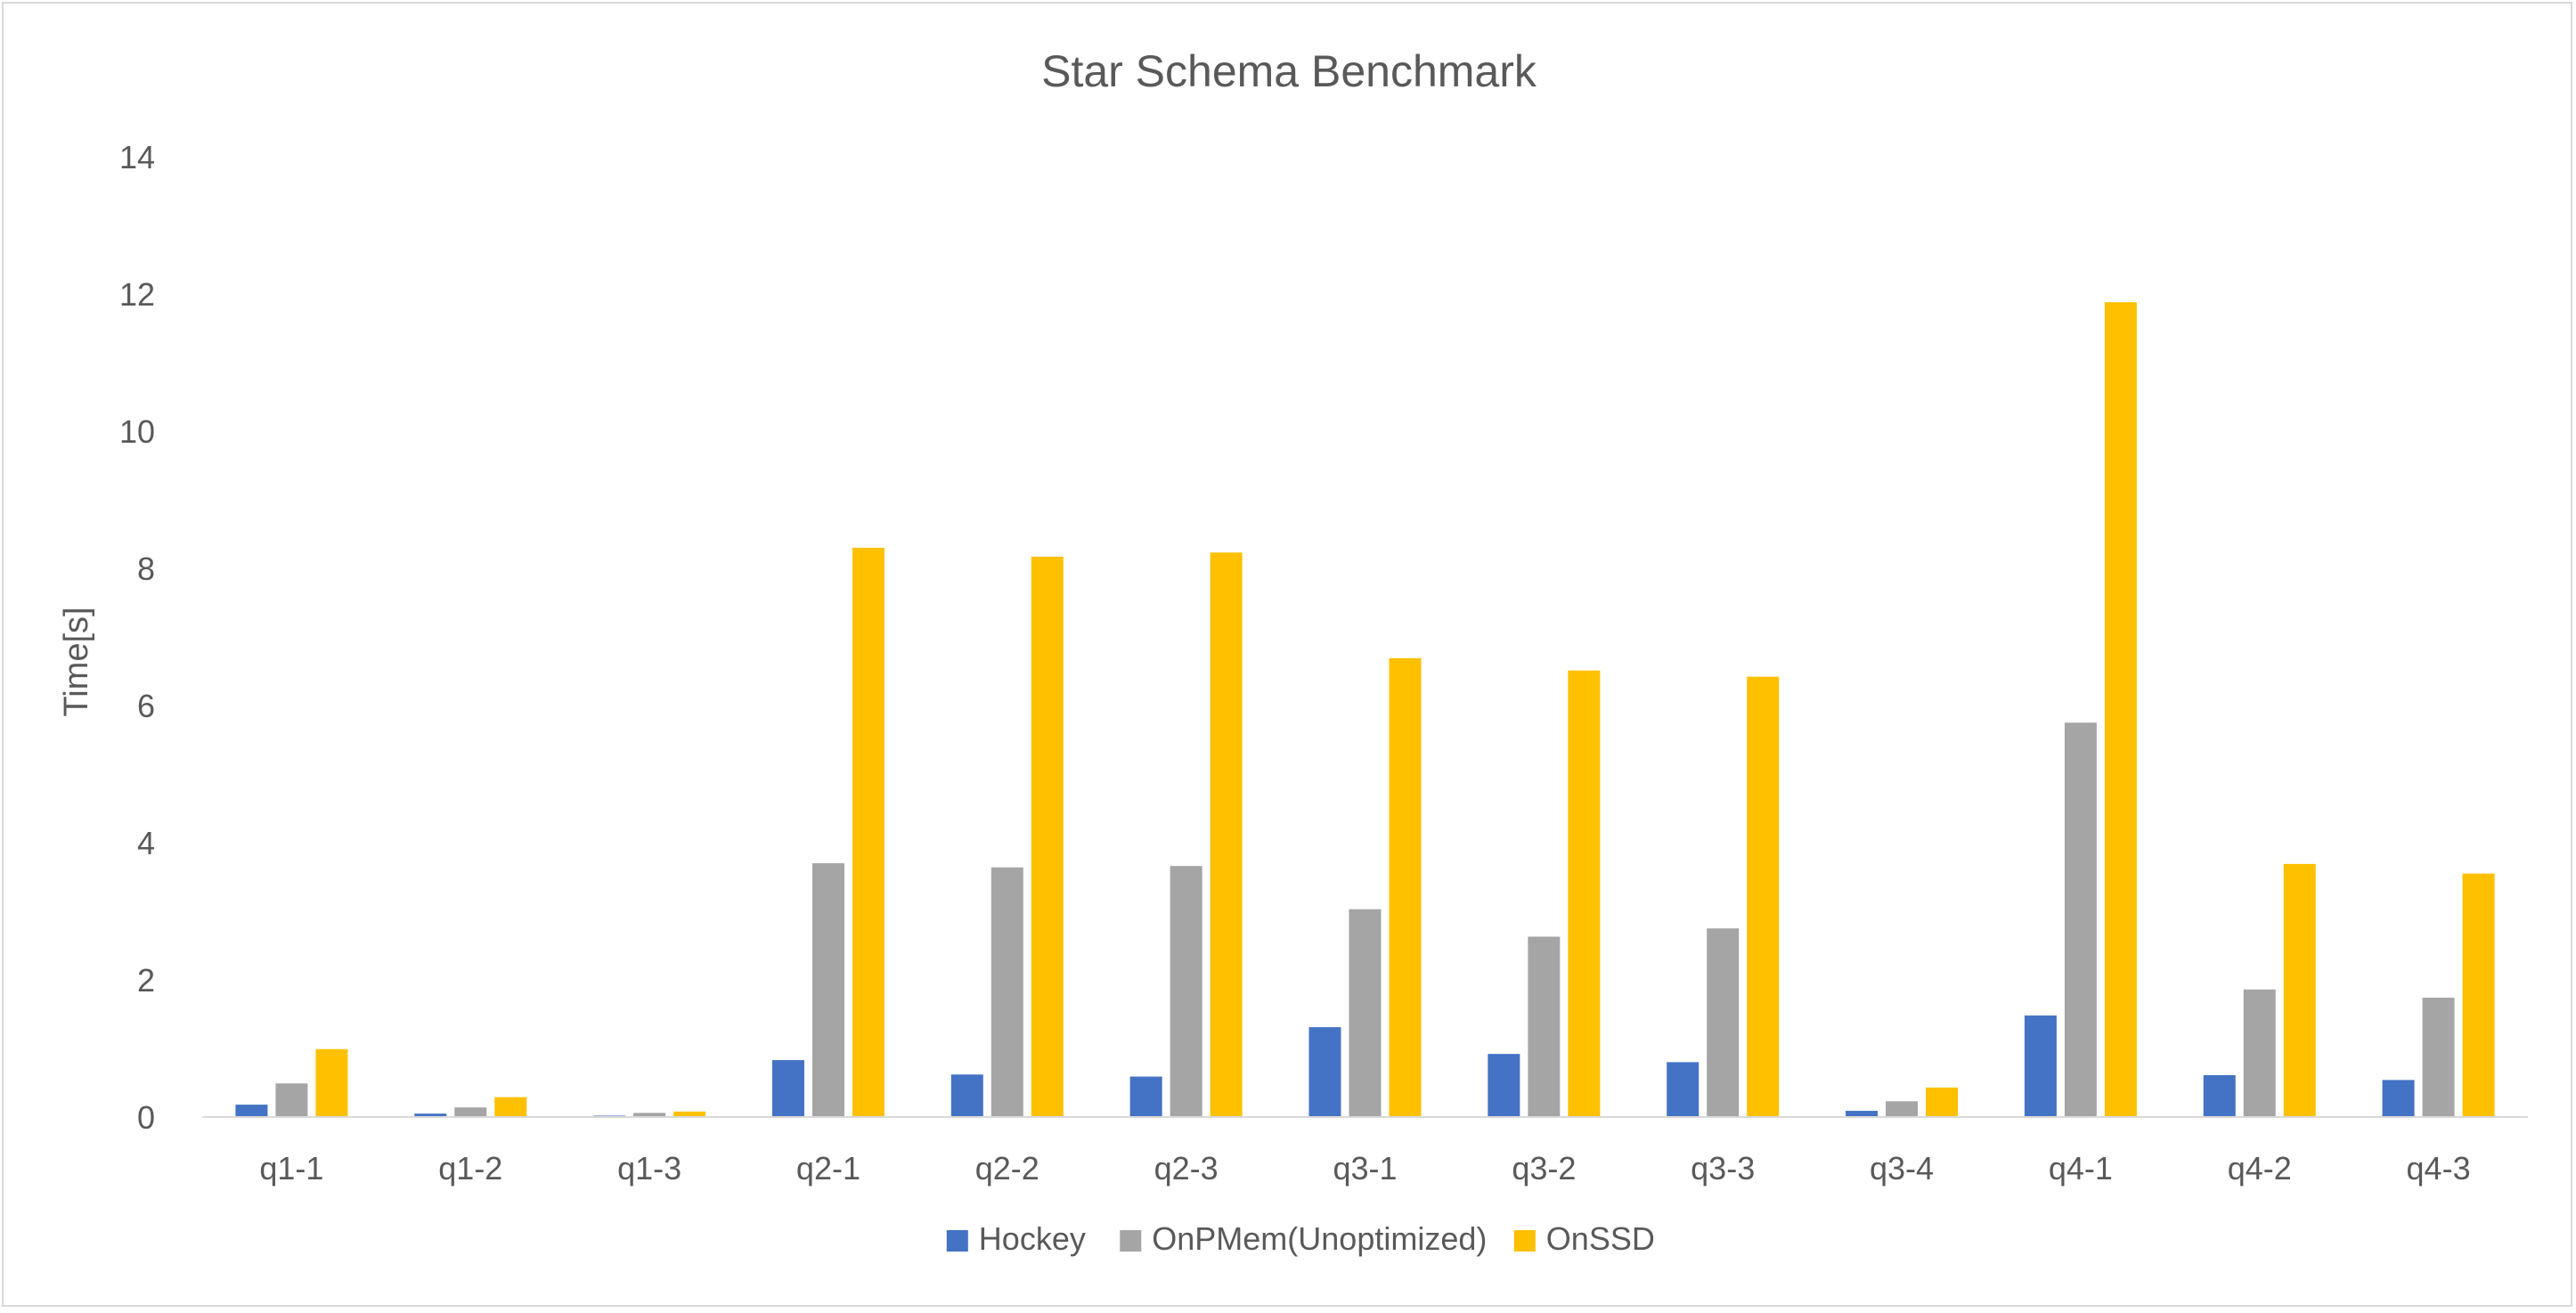 This screenshot has height=1313, width=2576. Describe the element at coordinates (77, 661) in the screenshot. I see `y-axis-label: Time[s]` at that location.